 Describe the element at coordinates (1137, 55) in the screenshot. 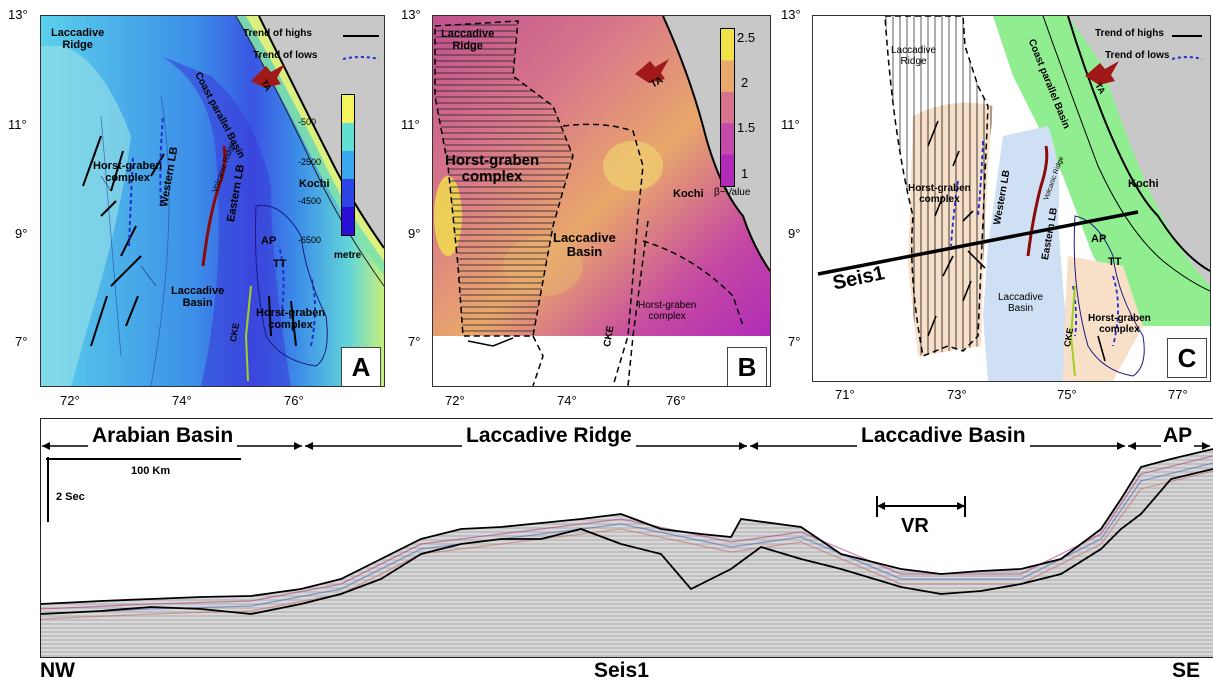

I see `legend-lows-label: Trend of lows` at that location.